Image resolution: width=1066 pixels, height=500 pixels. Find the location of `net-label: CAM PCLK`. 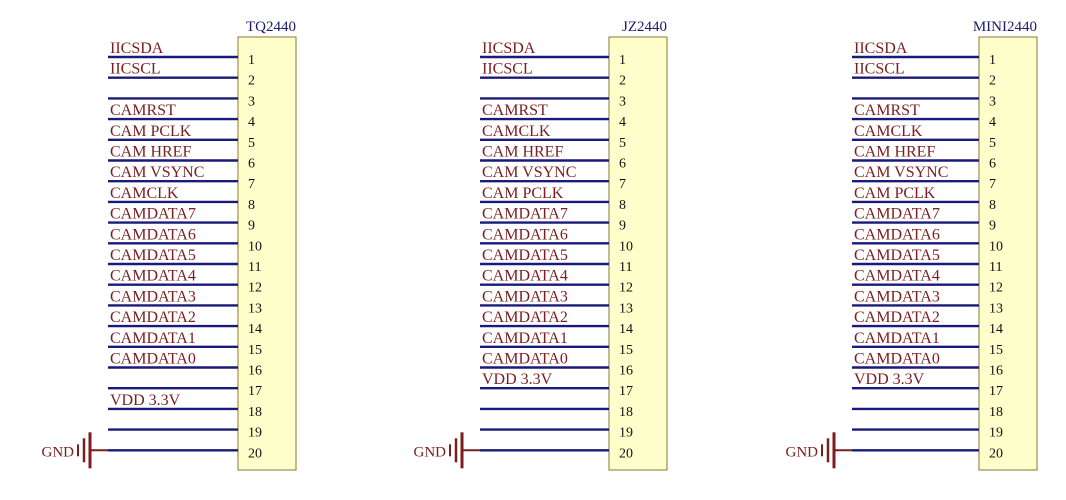

net-label: CAM PCLK is located at coordinates (151, 131).